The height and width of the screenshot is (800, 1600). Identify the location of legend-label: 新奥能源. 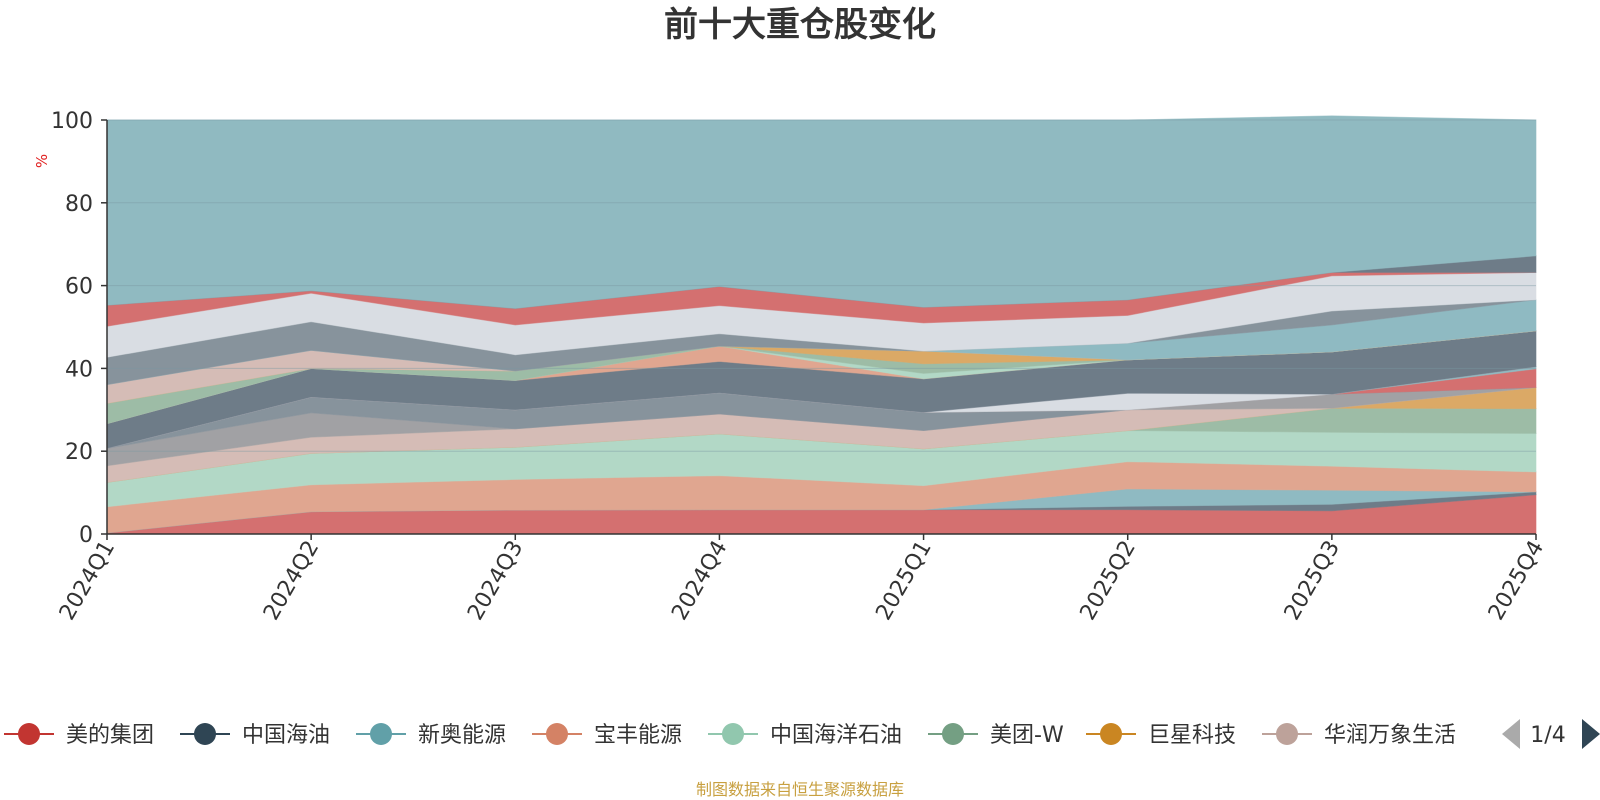
(462, 735).